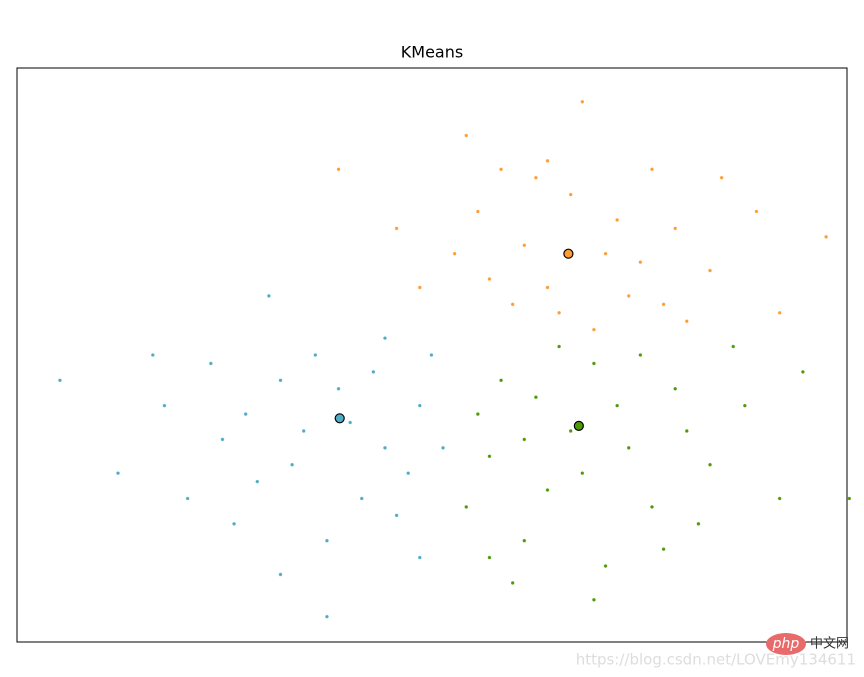  Describe the element at coordinates (716, 660) in the screenshot. I see `watermark-url: https://blog.csdn.net/LOVEmy134611` at that location.